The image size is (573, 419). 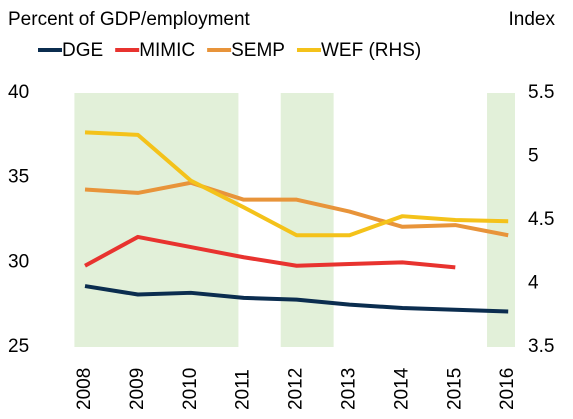 I want to click on y2-tick-label: 3.5, so click(x=541, y=346).